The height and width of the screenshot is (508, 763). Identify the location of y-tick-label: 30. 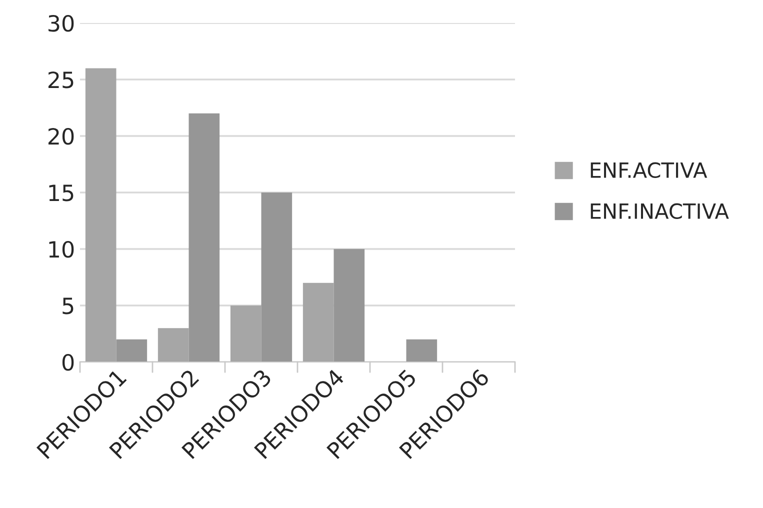
(61, 23).